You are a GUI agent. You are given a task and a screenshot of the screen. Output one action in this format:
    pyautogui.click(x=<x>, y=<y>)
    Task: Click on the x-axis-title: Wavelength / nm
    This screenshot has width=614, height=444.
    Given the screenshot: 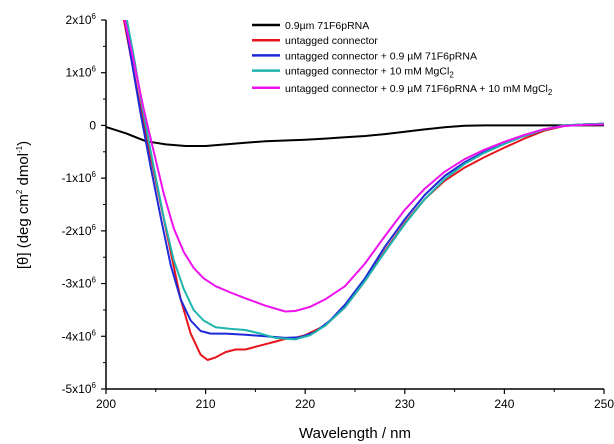 What is the action you would take?
    pyautogui.click(x=355, y=433)
    